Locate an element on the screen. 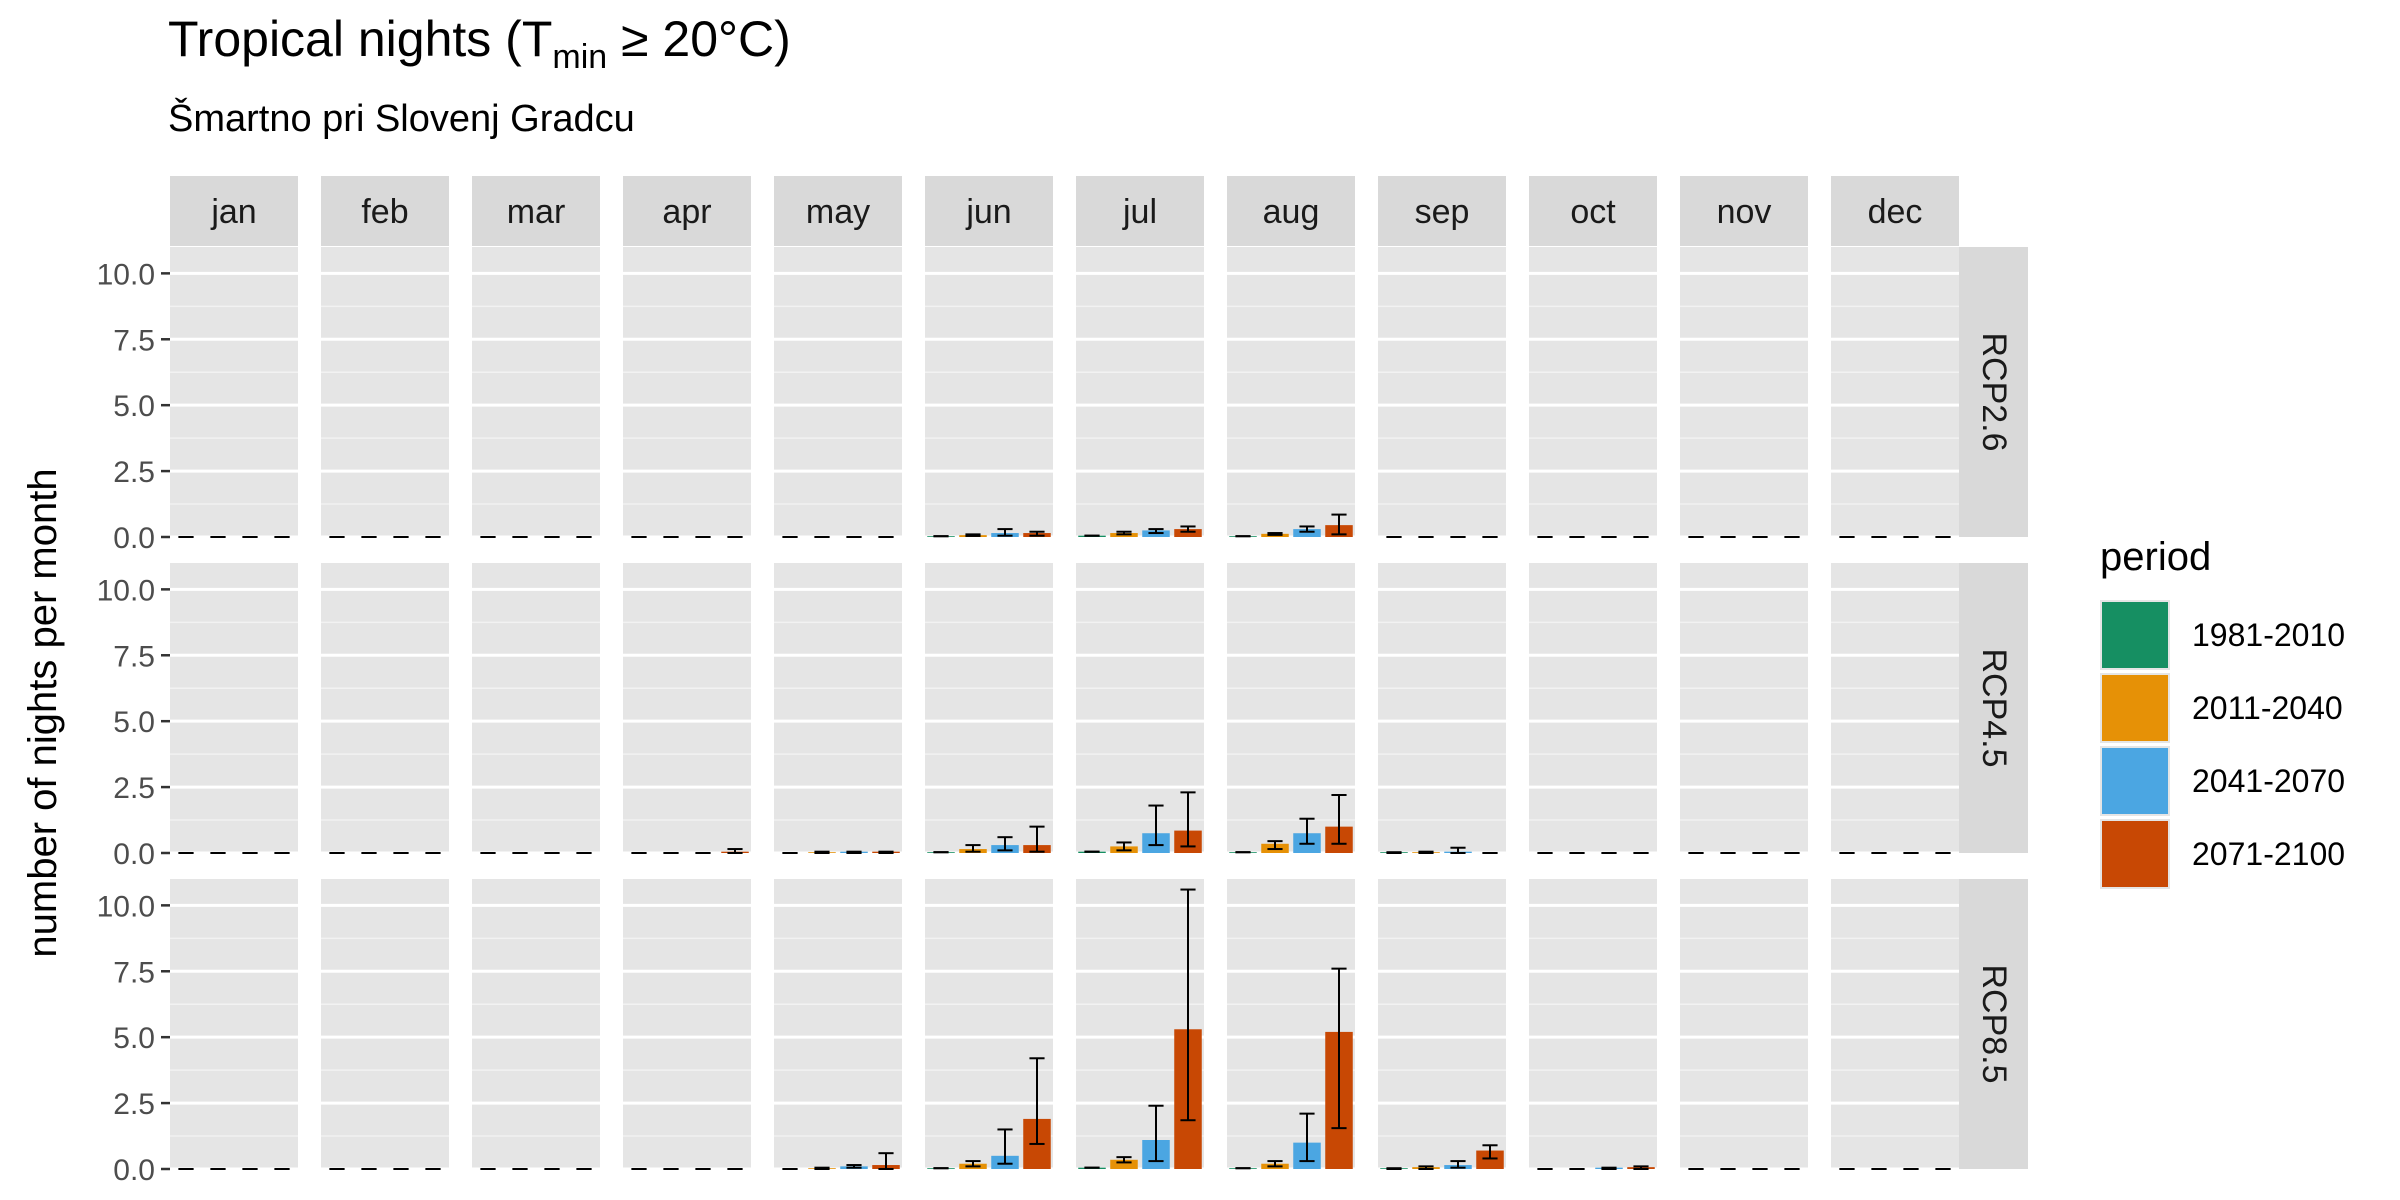 The image size is (2400, 1200). chart-subtitle: Šmartno pri Slovenj Gradcu is located at coordinates (401, 119).